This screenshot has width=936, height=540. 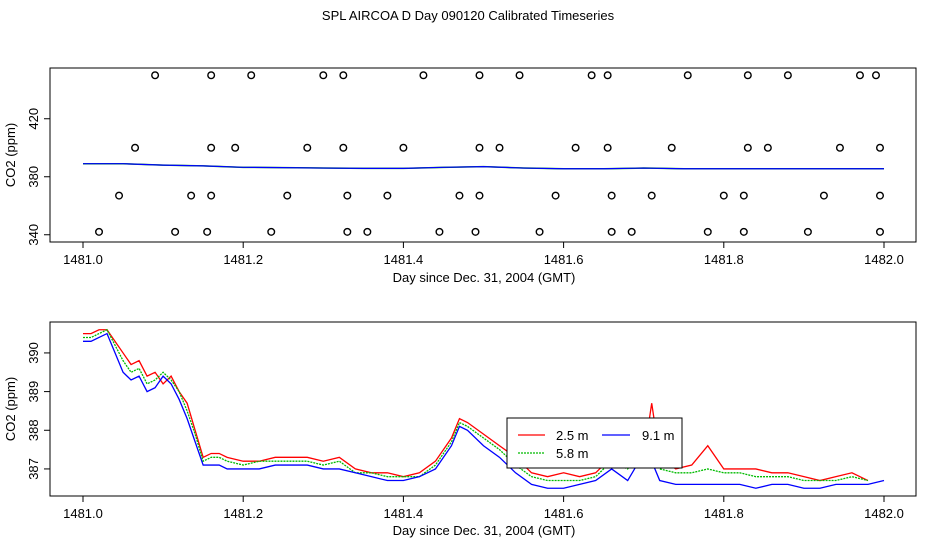 I want to click on top-xtick-label: 1481.6, so click(x=564, y=259).